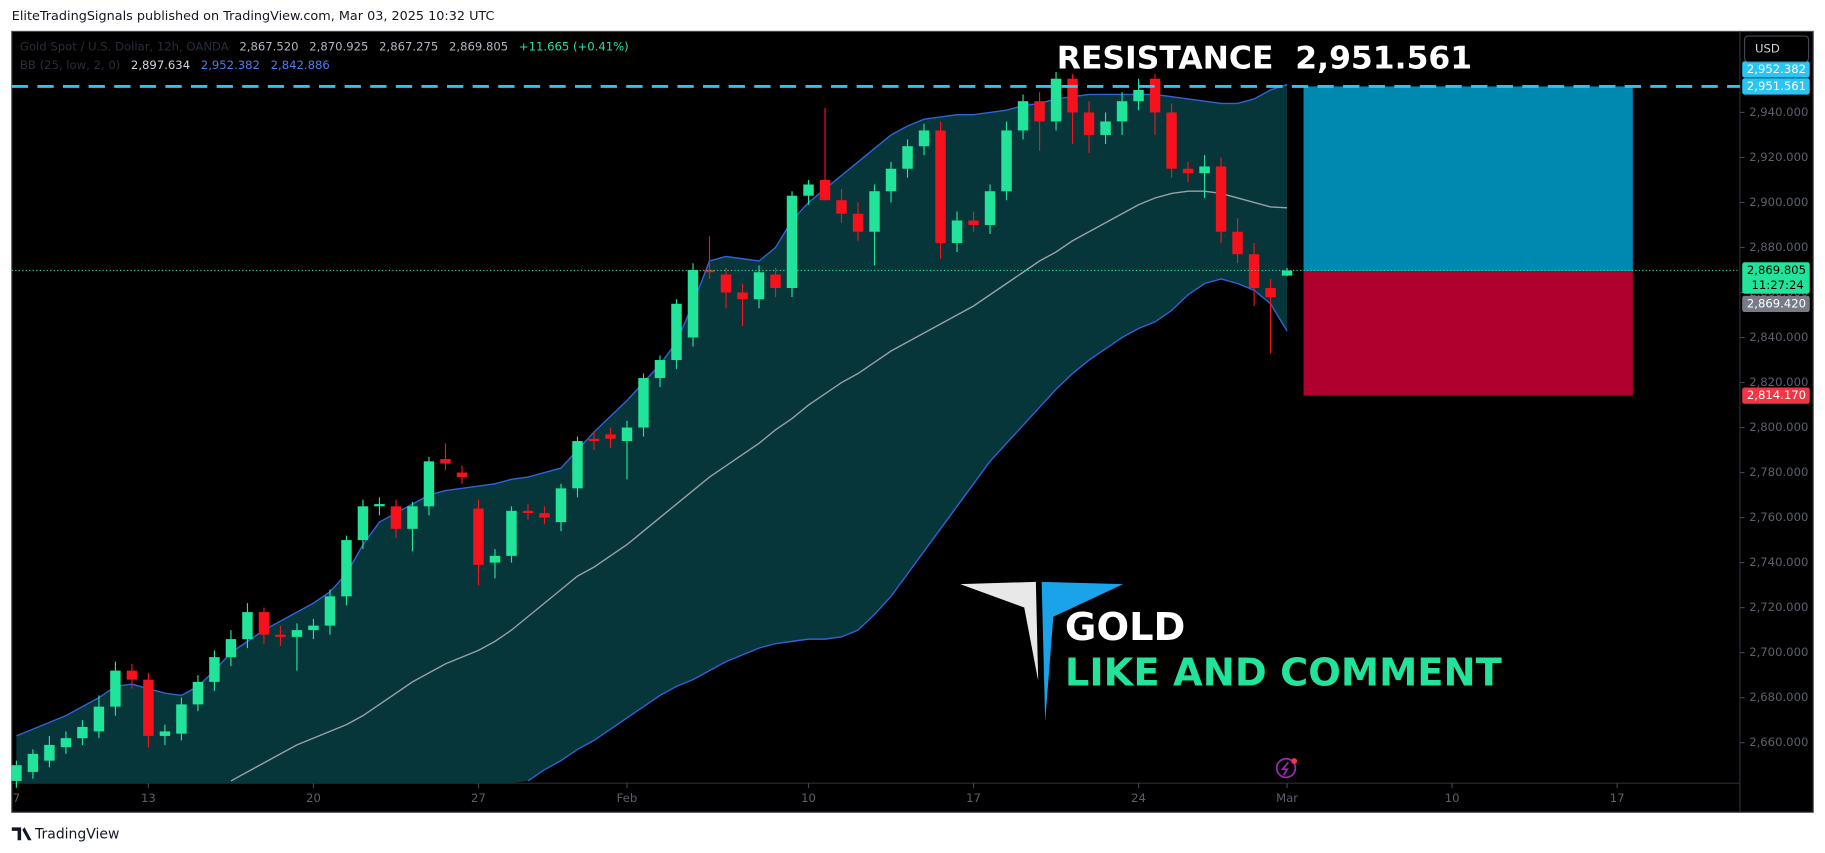  I want to click on x-tick-label: 7, so click(16, 798).